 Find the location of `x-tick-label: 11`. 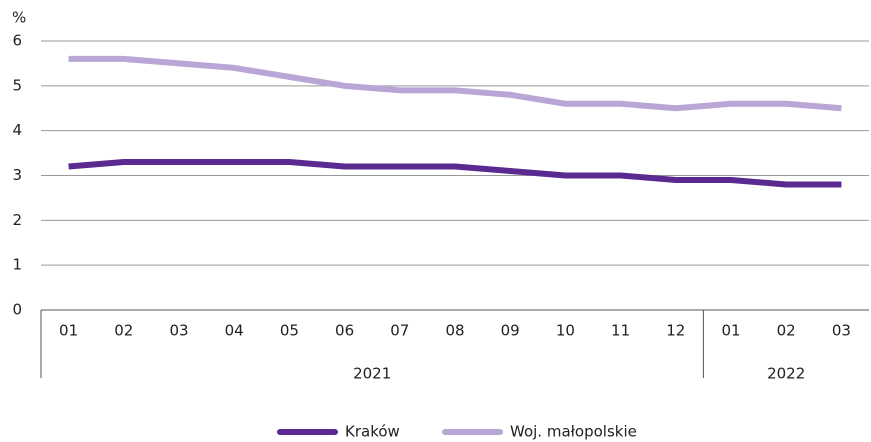

x-tick-label: 11 is located at coordinates (620, 331).